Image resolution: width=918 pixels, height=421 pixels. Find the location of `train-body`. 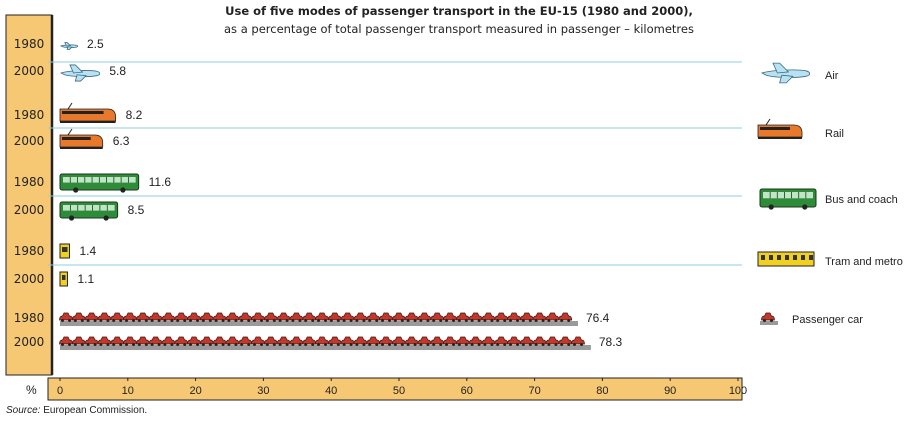

train-body is located at coordinates (87, 115).